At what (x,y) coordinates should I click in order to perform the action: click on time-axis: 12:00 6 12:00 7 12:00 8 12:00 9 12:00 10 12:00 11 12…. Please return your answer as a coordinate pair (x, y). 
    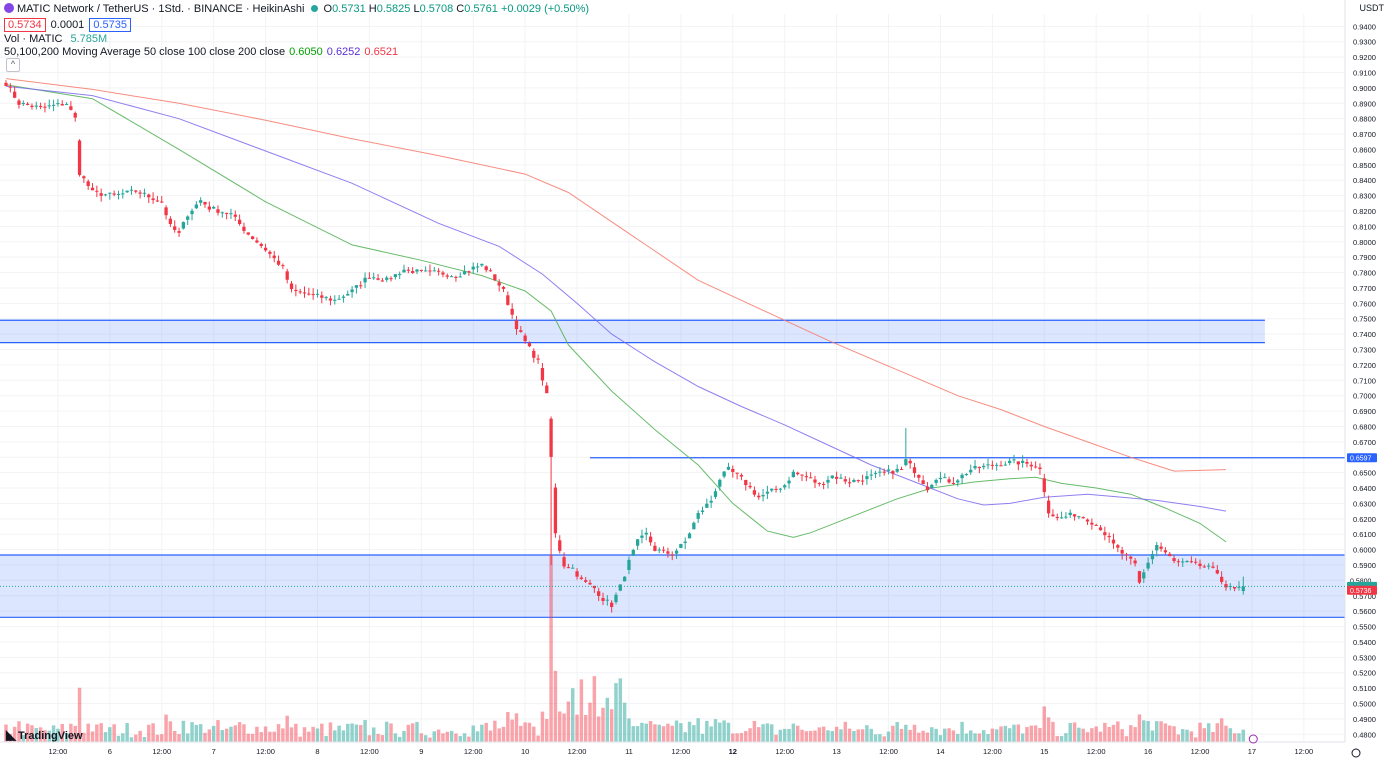
    Looking at the image, I should click on (672, 748).